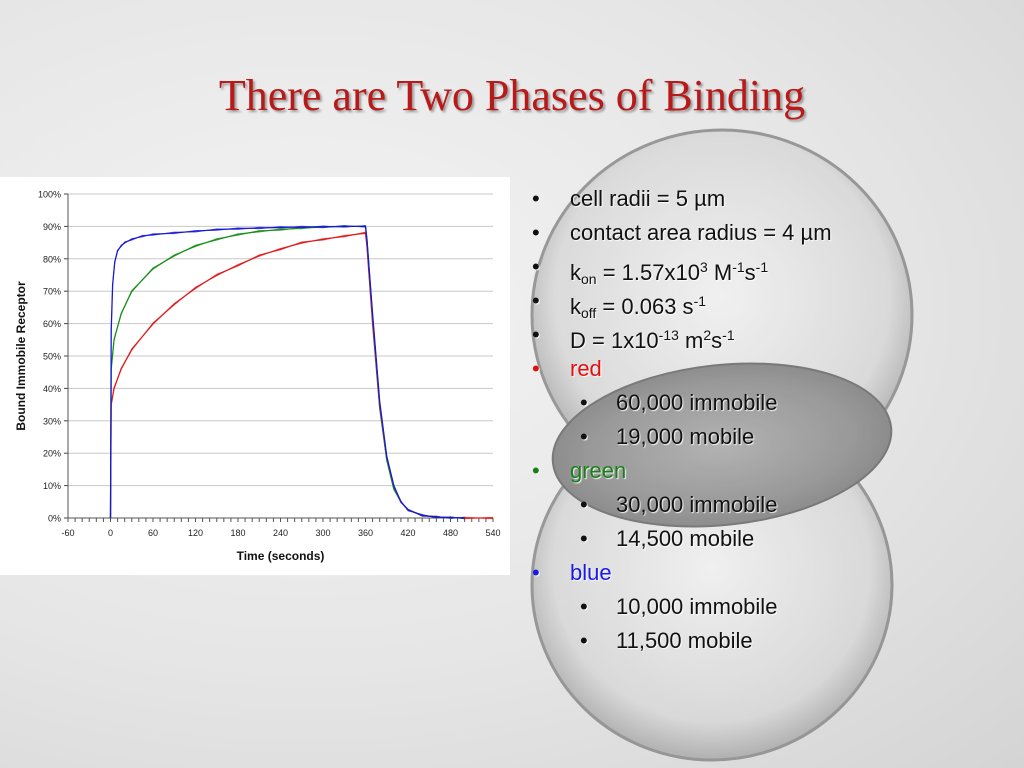  What do you see at coordinates (589, 313) in the screenshot?
I see `bullet-text-part: off` at bounding box center [589, 313].